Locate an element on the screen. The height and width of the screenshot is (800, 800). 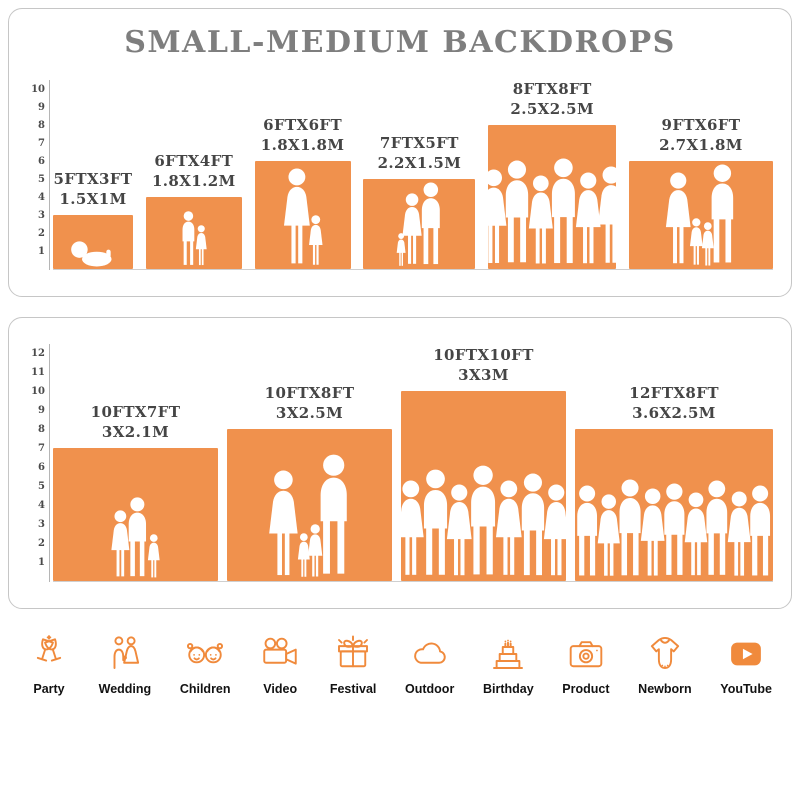
use-case-label: Newborn is located at coordinates (665, 689).